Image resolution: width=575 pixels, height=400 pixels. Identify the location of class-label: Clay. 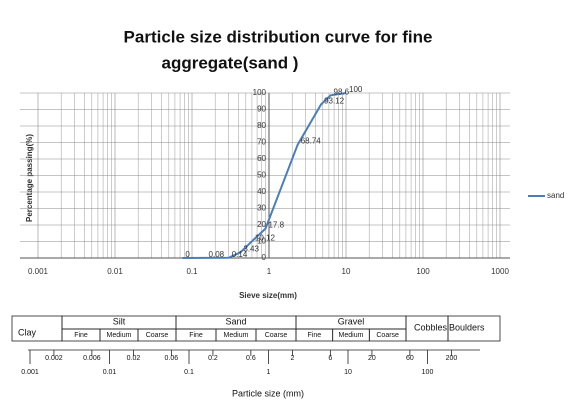
(27, 332).